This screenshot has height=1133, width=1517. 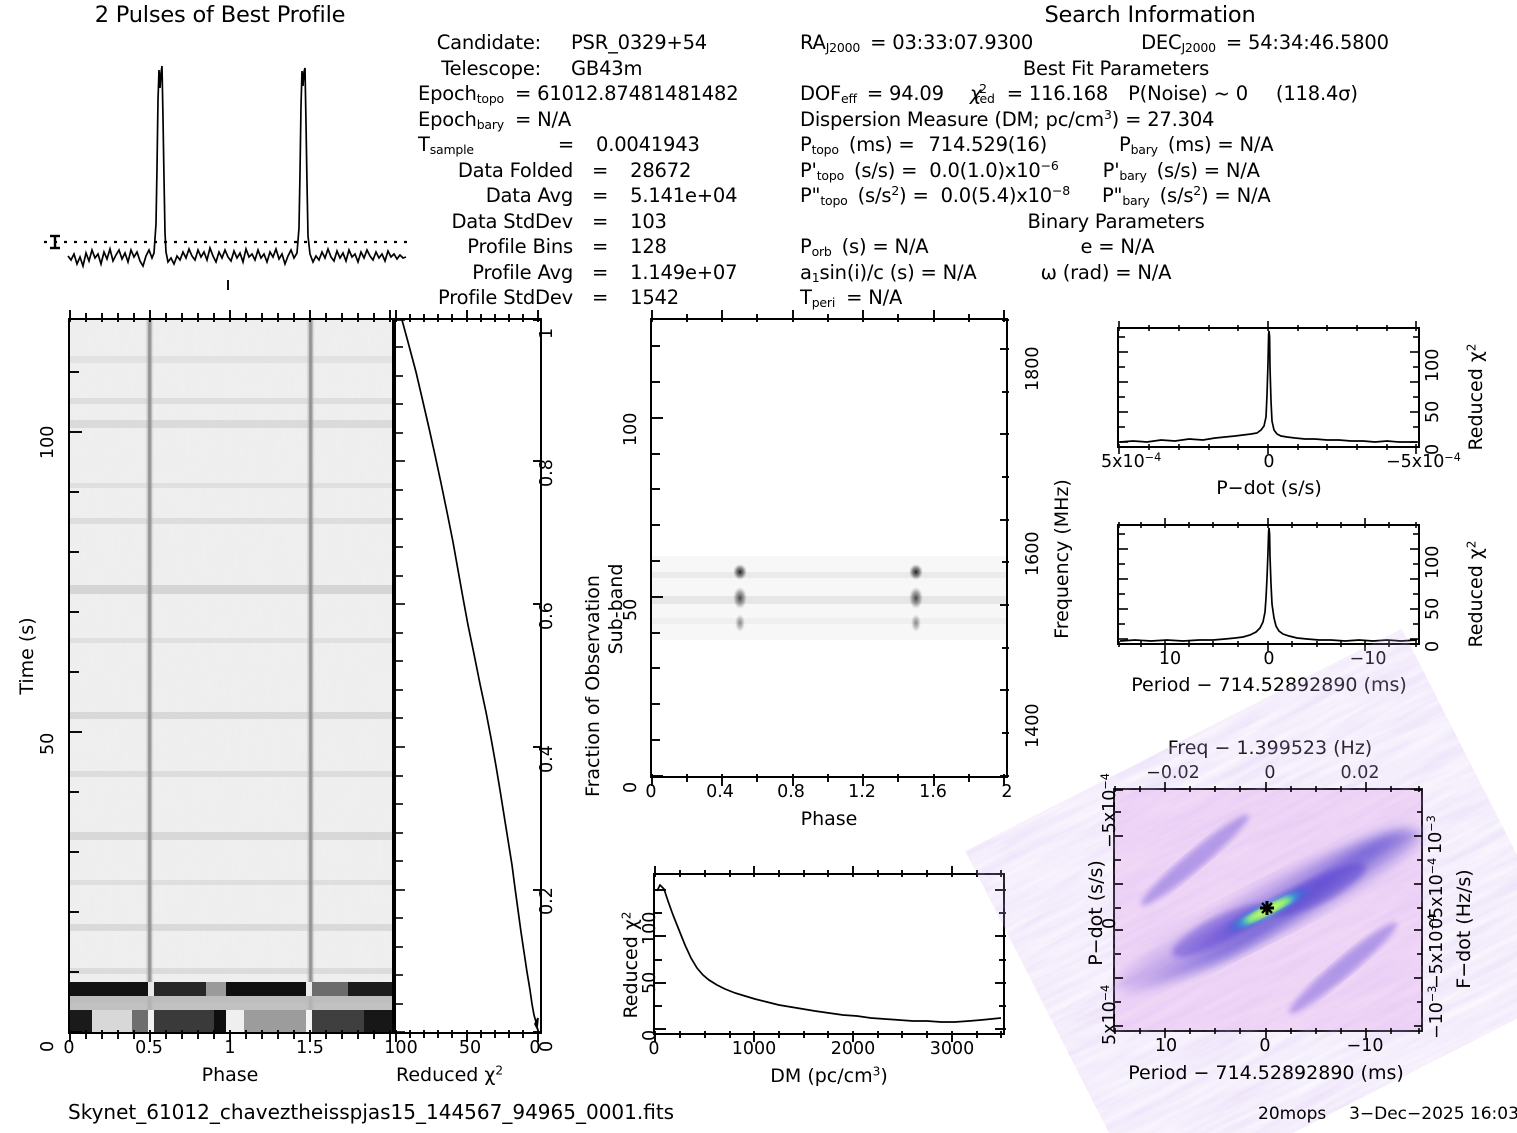 What do you see at coordinates (611, 195) in the screenshot?
I see `data-avg-row: Data Avg = 5.141e+04` at bounding box center [611, 195].